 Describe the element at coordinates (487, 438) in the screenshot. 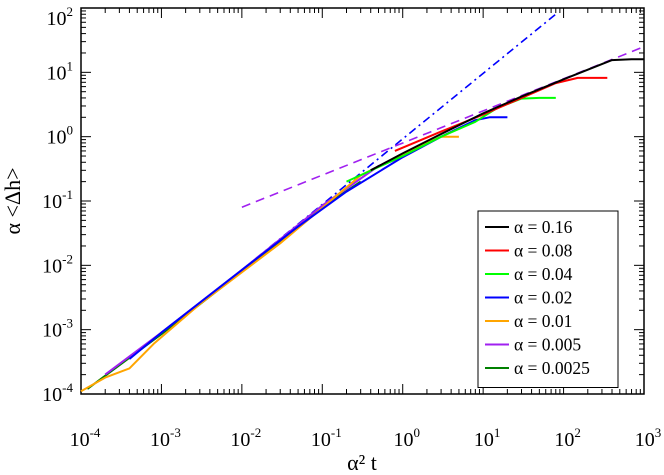

I see `x-tick-label: 10¹` at that location.